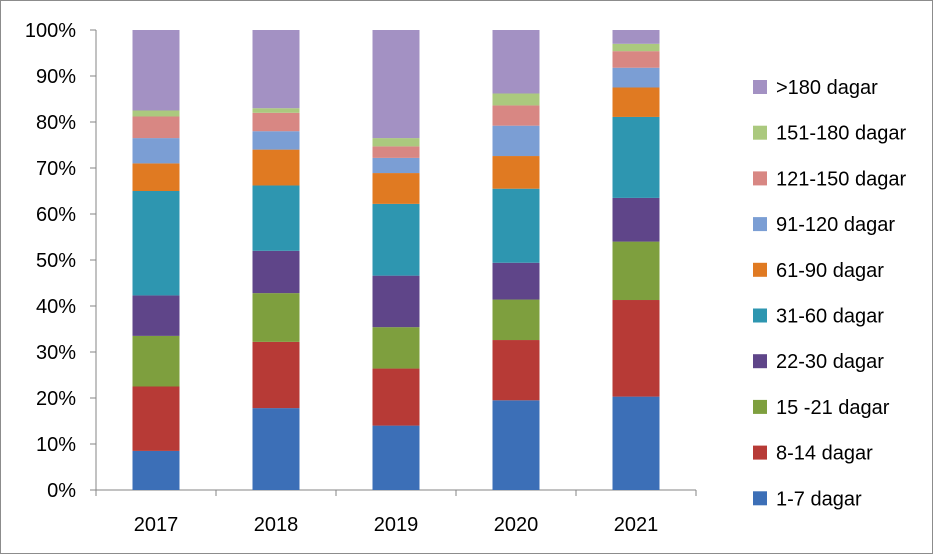  I want to click on bar-segment-2019-s9, so click(396, 84).